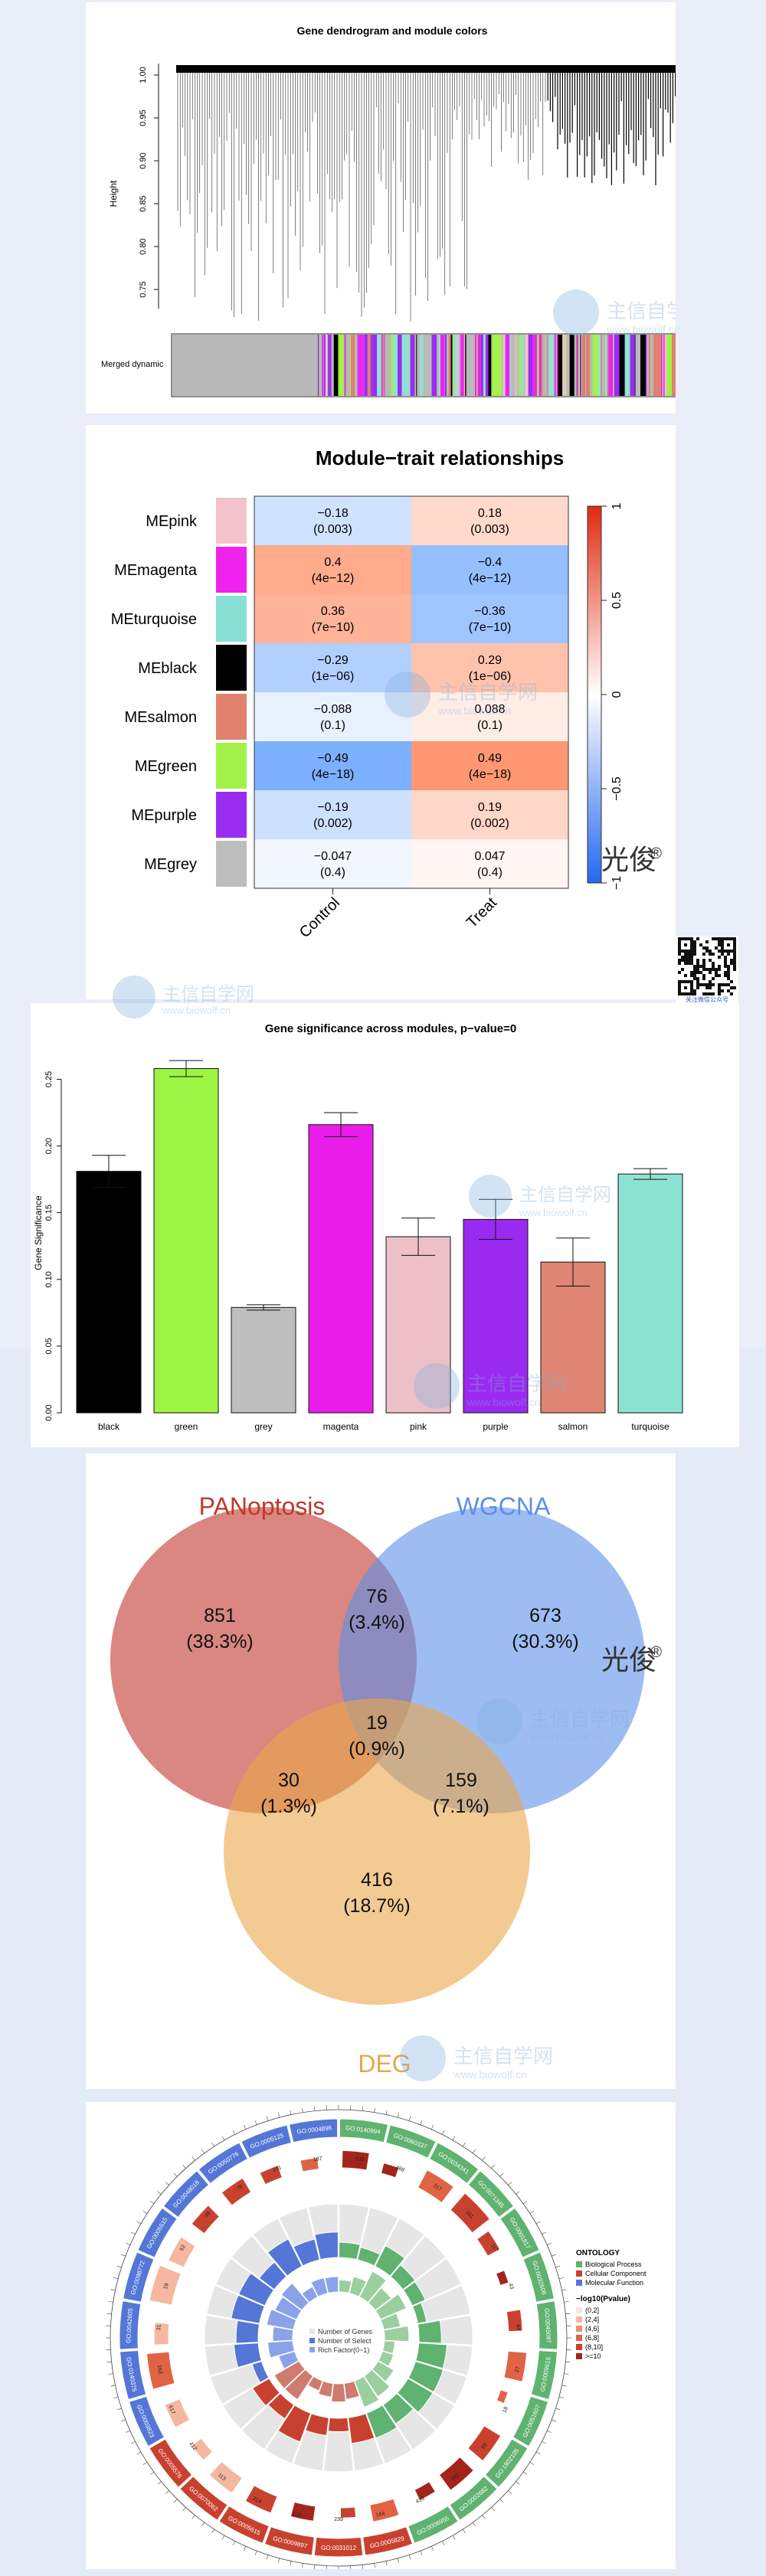 The width and height of the screenshot is (766, 2576). Describe the element at coordinates (380, 2515) in the screenshot. I see `go-gene-count-label: 164` at that location.